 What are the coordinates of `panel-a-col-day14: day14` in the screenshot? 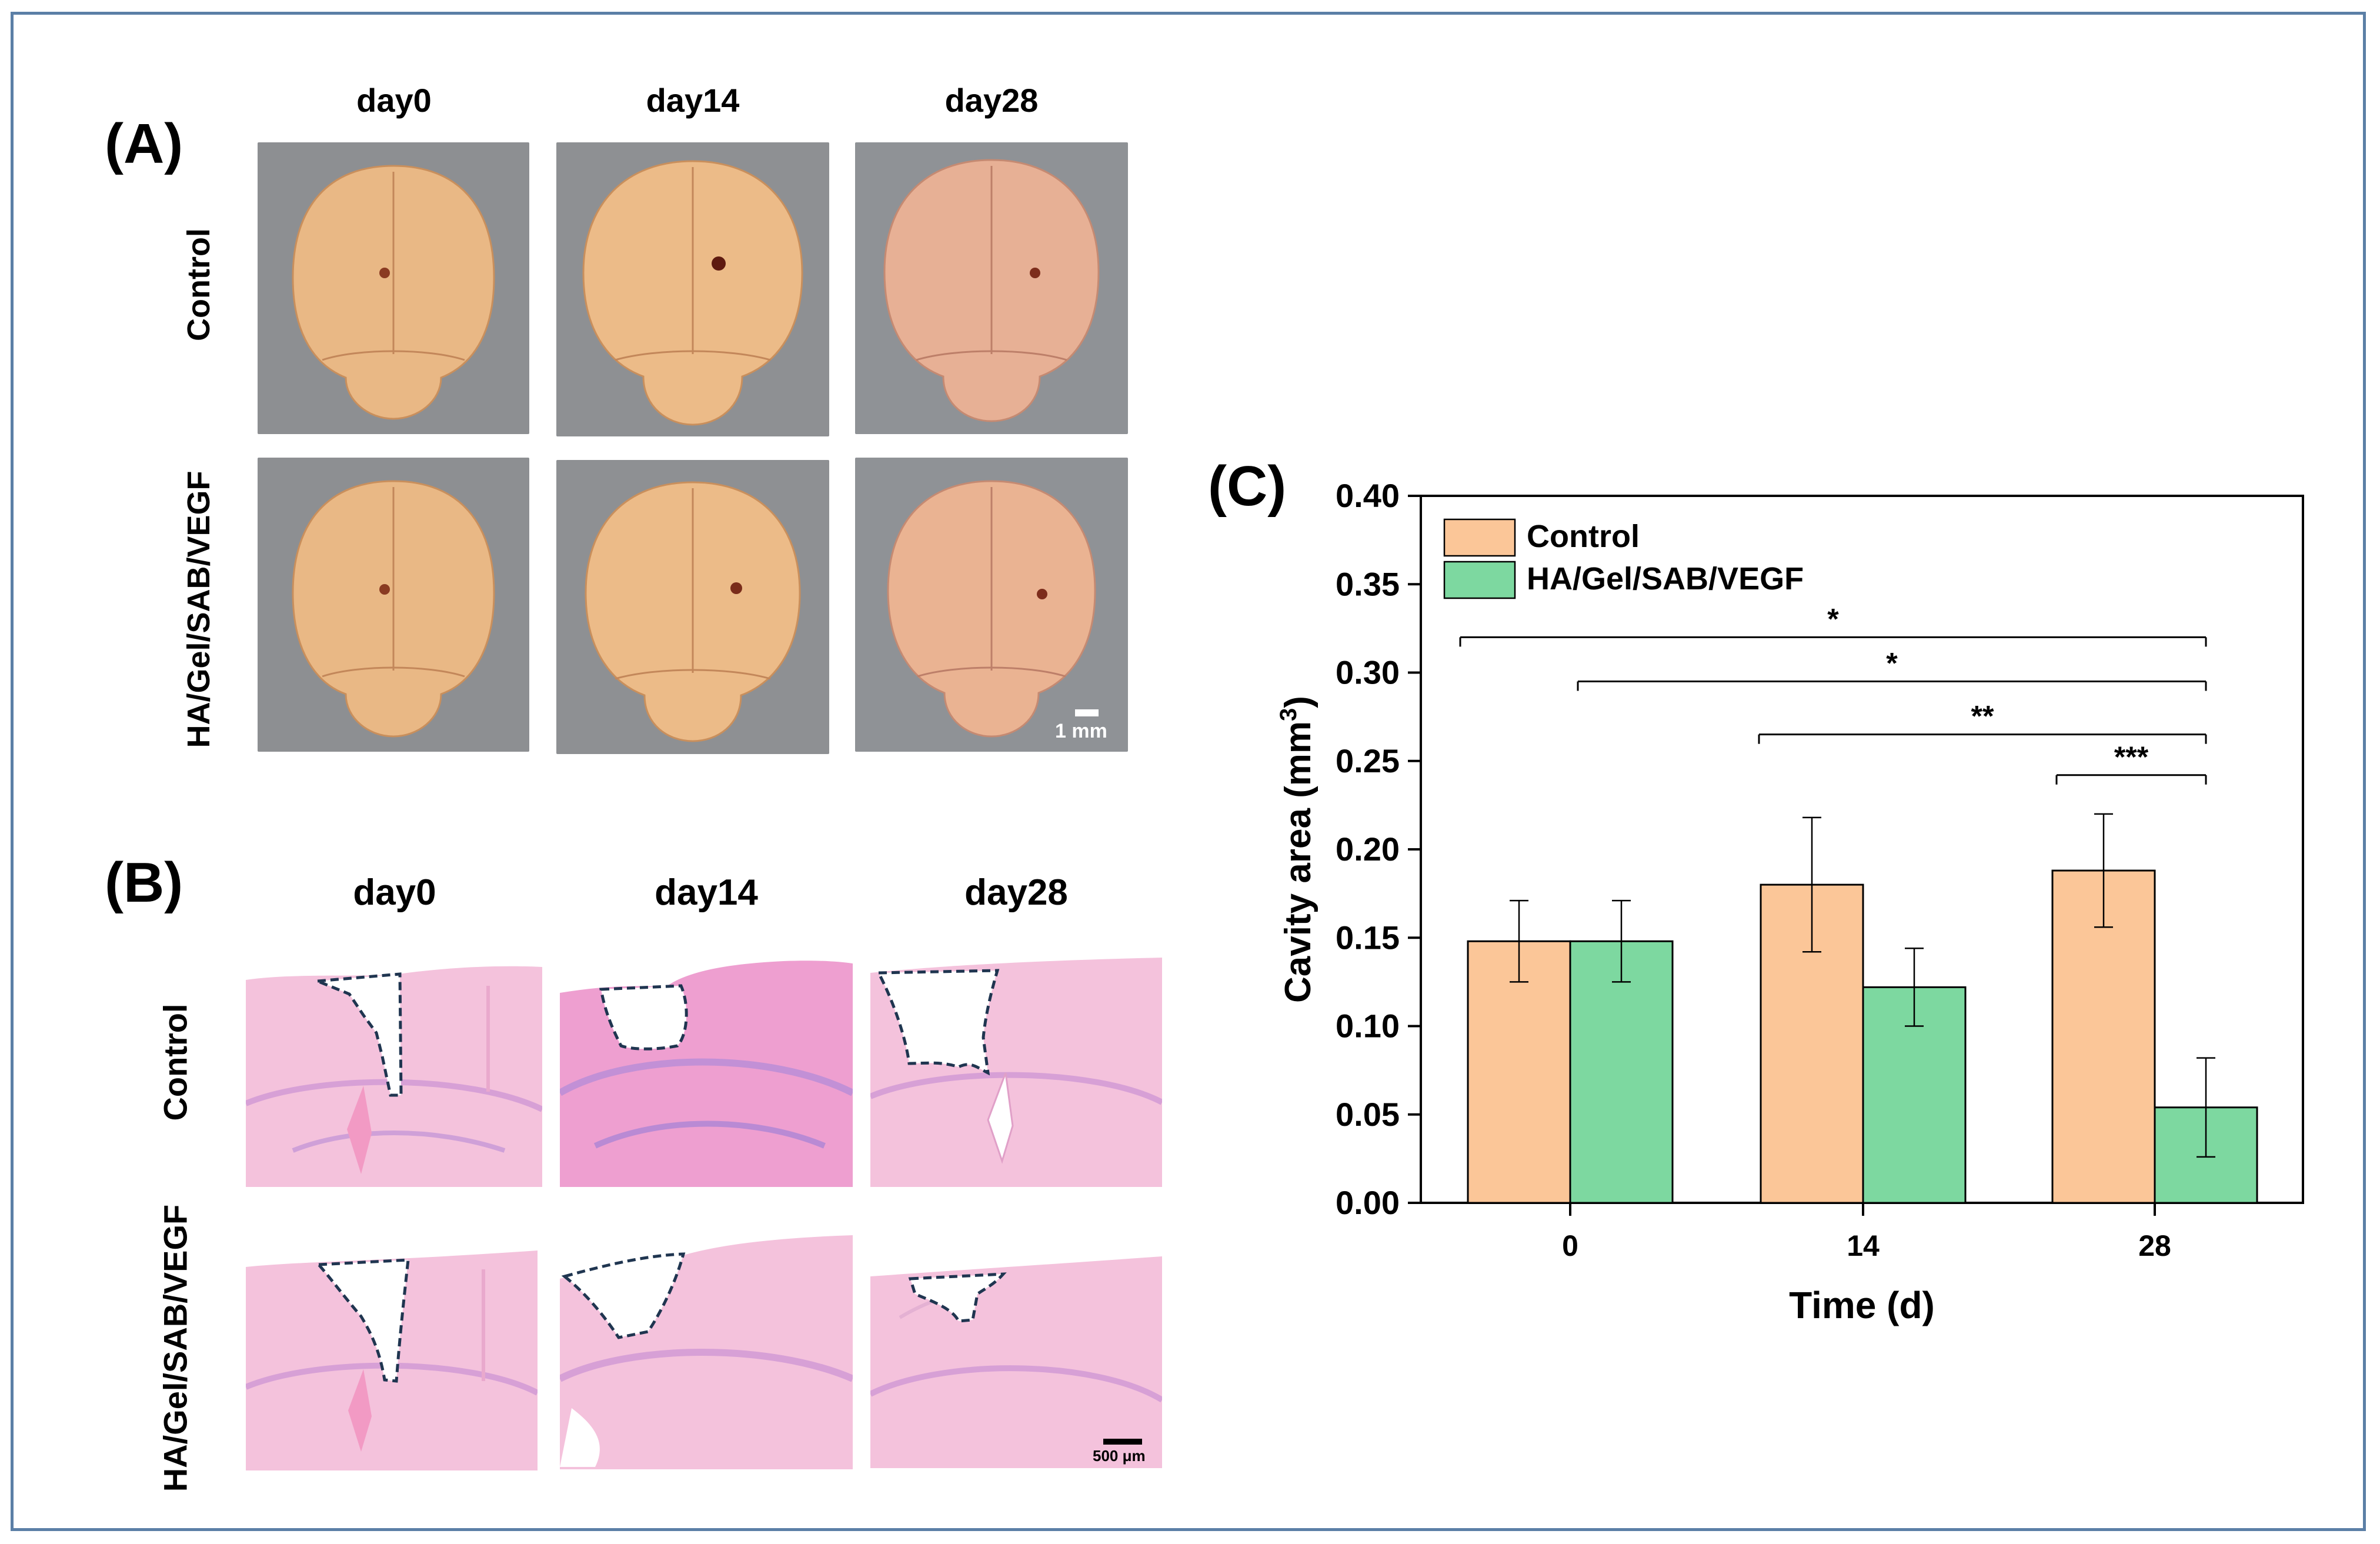 It's located at (693, 100).